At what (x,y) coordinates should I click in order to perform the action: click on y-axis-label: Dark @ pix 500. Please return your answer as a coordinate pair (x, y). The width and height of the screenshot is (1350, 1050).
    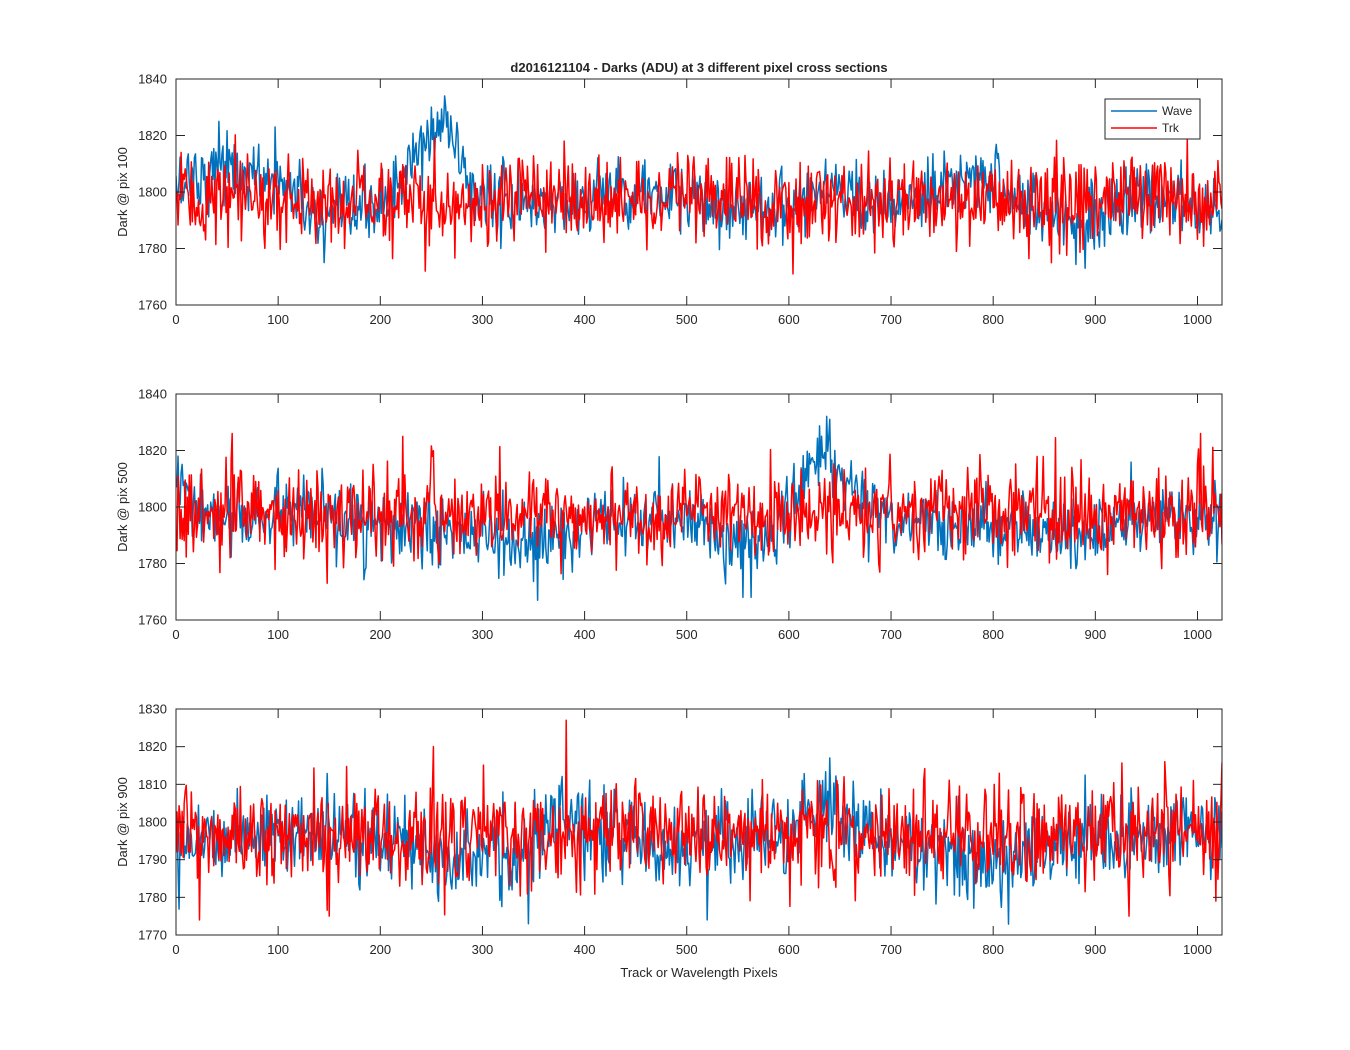
    Looking at the image, I should click on (122, 507).